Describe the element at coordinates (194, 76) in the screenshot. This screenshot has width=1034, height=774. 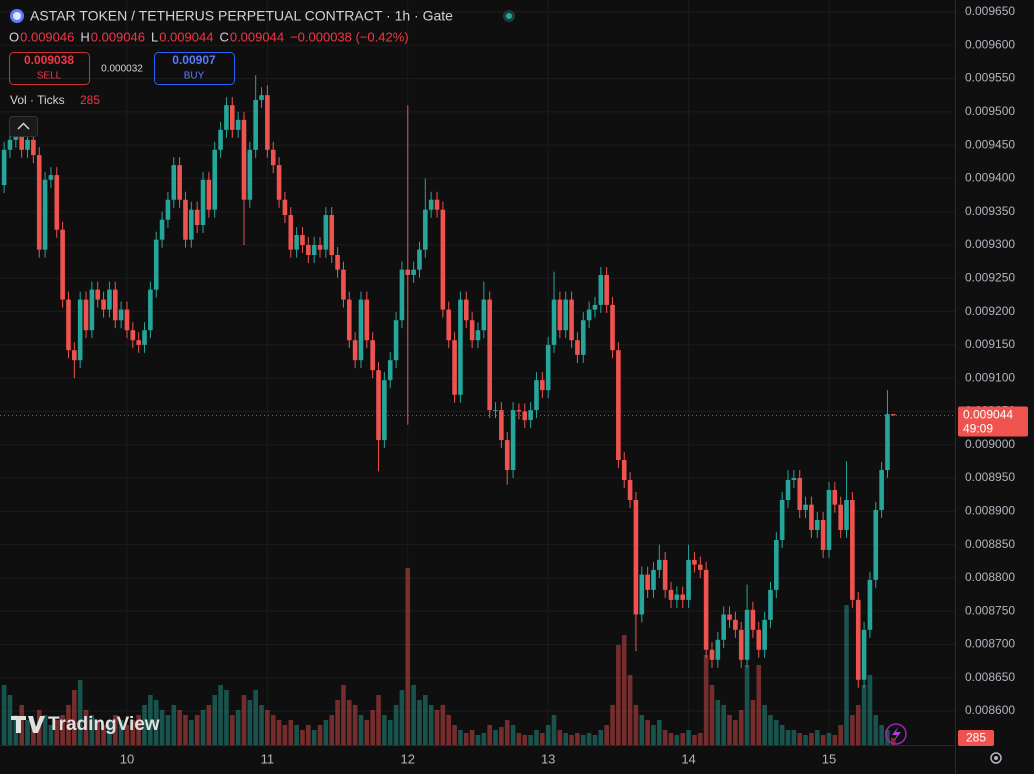
I see `buy-label: BUY` at that location.